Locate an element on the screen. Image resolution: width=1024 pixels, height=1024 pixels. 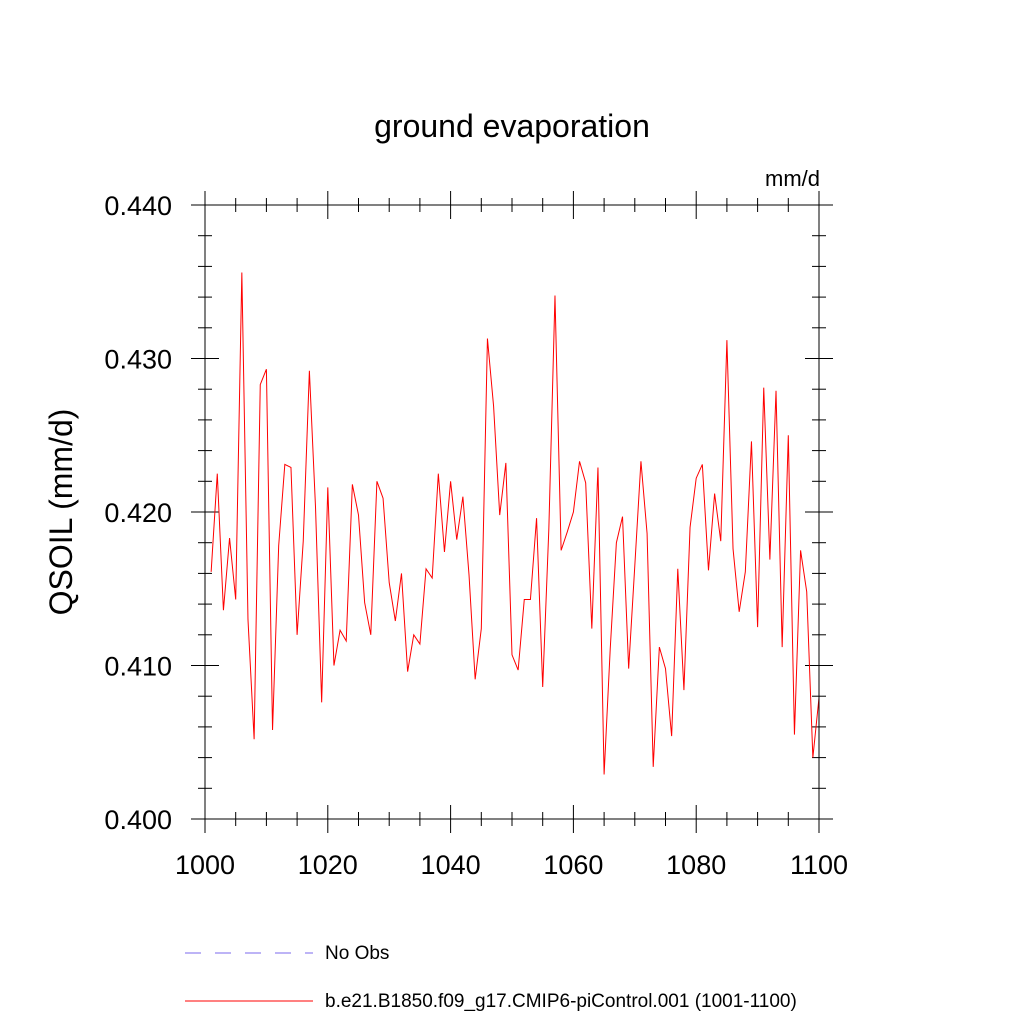
legend-no-obs-label: No Obs is located at coordinates (357, 953).